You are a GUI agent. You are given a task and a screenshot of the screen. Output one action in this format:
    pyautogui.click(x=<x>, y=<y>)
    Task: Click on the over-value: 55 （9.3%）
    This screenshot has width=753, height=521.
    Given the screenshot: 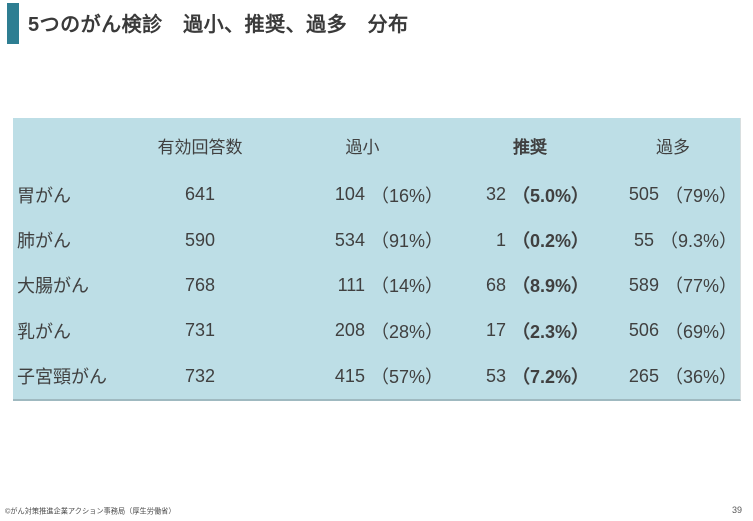 What is the action you would take?
    pyautogui.click(x=673, y=239)
    